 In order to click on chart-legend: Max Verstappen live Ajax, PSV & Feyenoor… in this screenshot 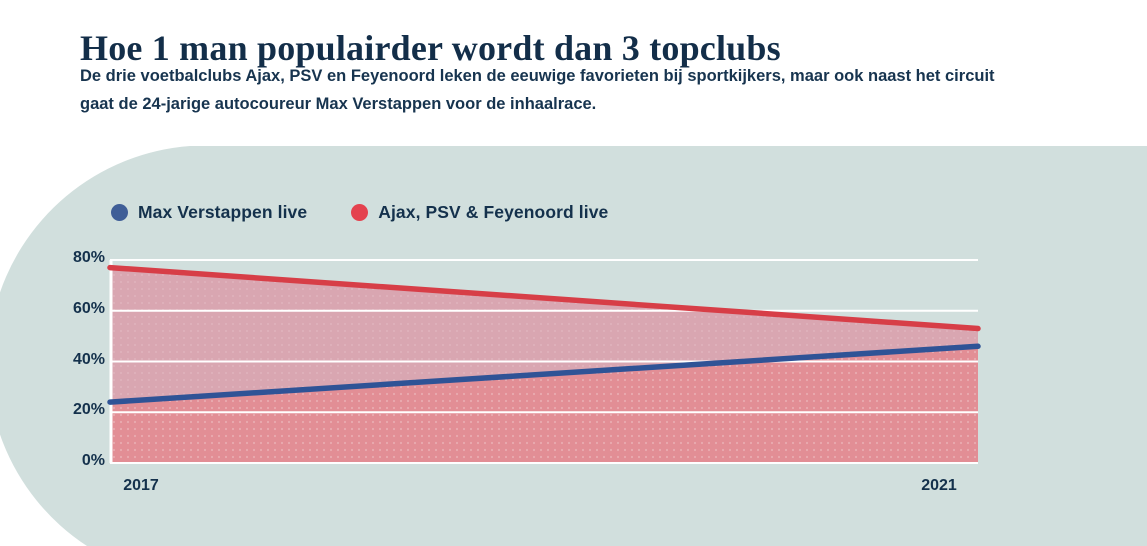, I will do `click(359, 212)`.